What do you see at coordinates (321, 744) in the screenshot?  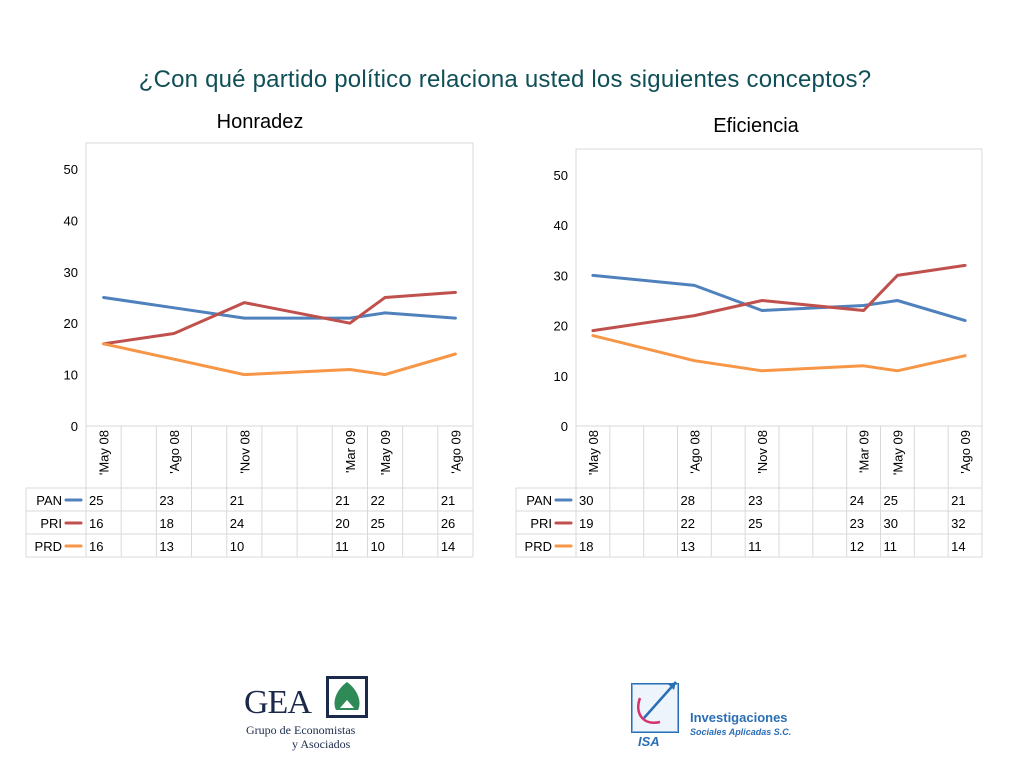 I see `gea-line2: y Asociados` at bounding box center [321, 744].